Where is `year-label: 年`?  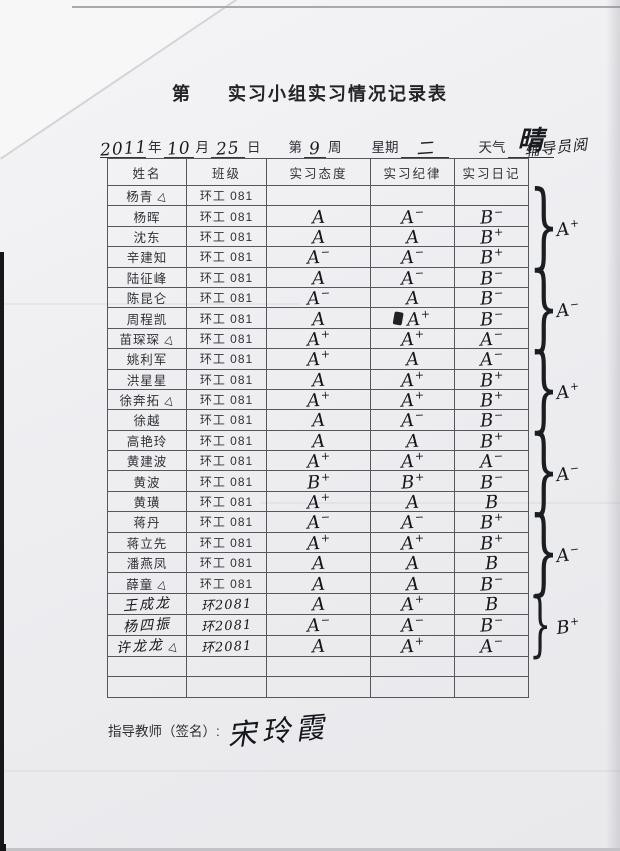
year-label: 年 is located at coordinates (155, 147).